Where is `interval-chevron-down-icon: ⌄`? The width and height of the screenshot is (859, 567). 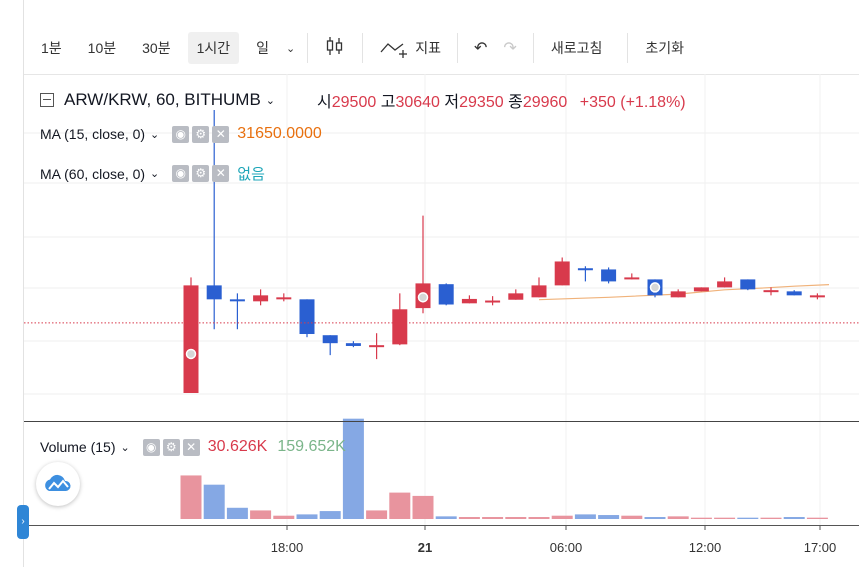
interval-chevron-down-icon: ⌄ is located at coordinates (291, 48).